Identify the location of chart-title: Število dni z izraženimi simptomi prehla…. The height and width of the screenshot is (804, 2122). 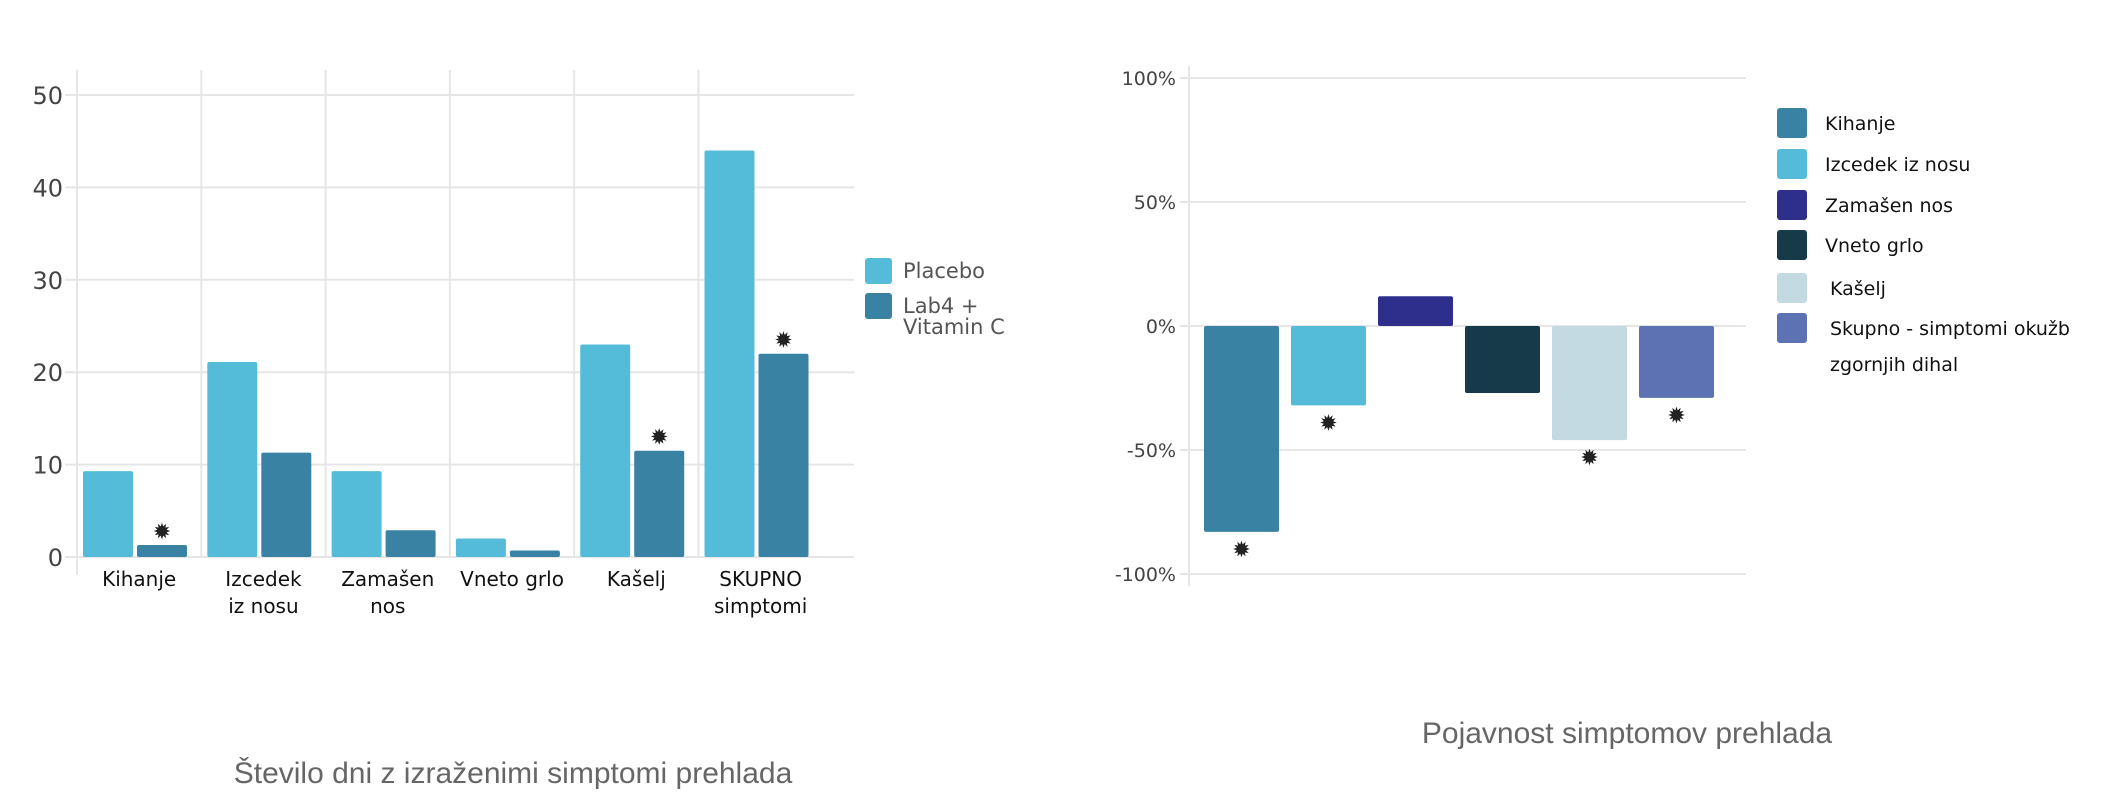
(513, 773).